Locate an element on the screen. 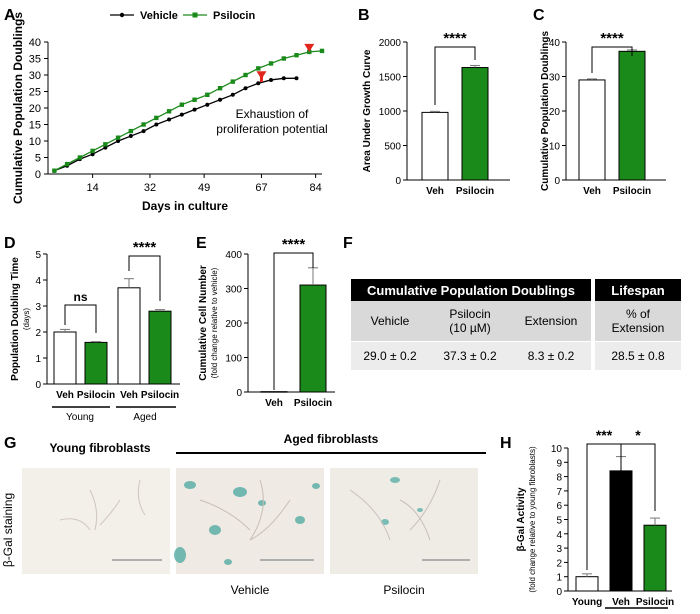  a-legend-psilocin-label: Psilocin is located at coordinates (234, 16).